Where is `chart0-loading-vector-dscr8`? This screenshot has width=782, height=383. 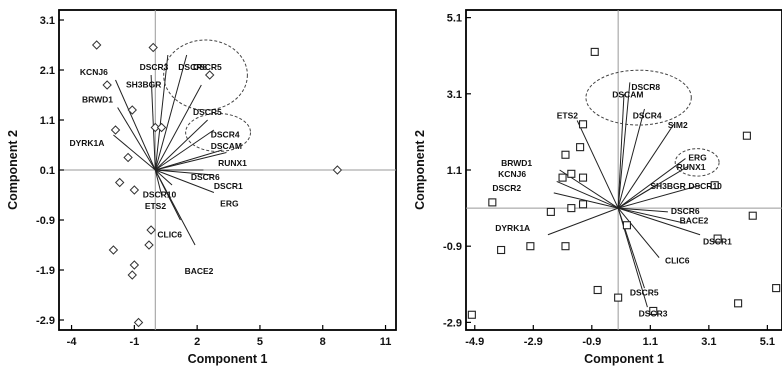 chart0-loading-vector-dscr8 is located at coordinates (171, 112).